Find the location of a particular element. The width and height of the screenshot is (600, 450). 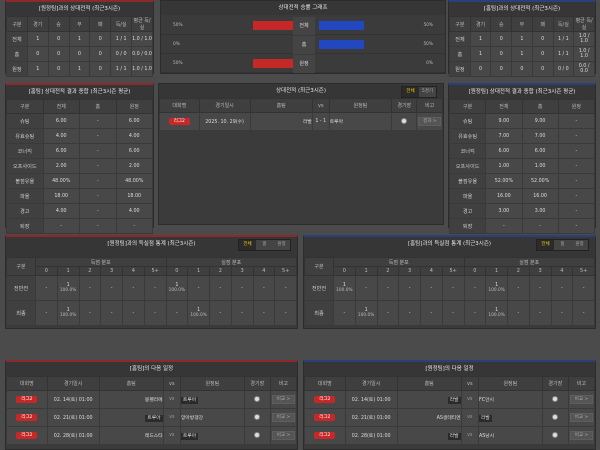

bucket-header-row: 0 1 2 3 4 5+ 0 1 2 3 4 5+ is located at coordinates (152, 271).